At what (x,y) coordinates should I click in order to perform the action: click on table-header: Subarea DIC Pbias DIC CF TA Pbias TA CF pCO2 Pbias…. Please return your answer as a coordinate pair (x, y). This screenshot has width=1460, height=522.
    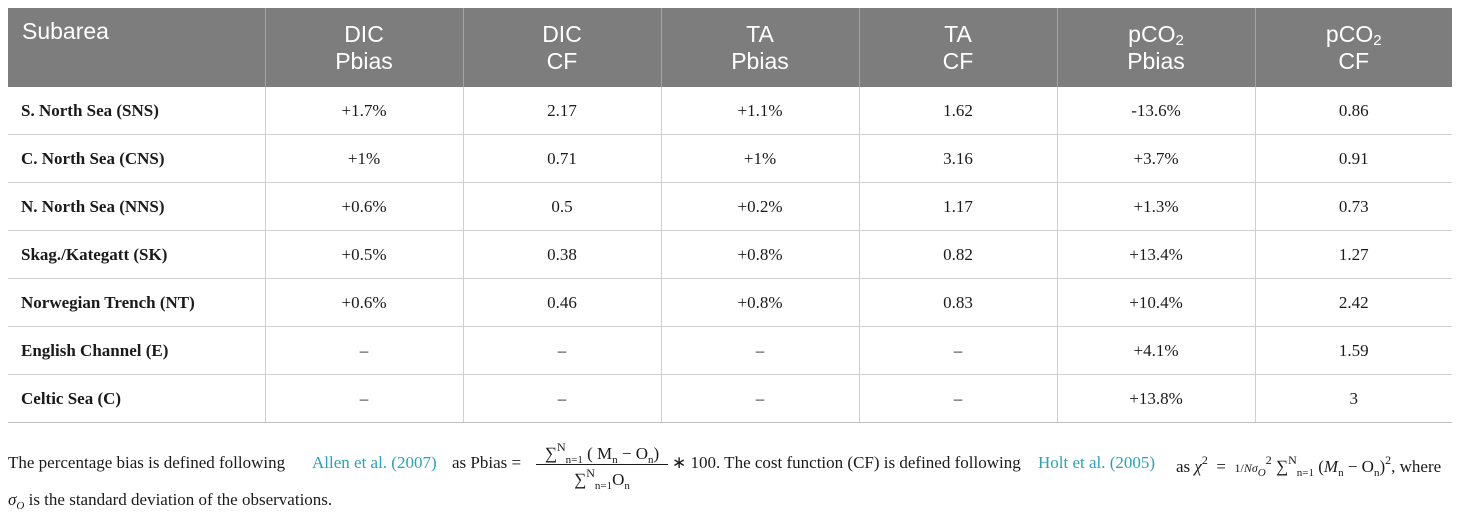
    Looking at the image, I should click on (730, 47).